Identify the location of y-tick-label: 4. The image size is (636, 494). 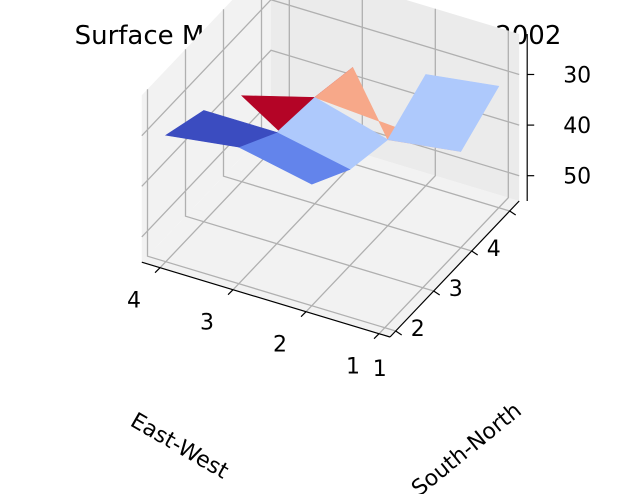
(494, 249).